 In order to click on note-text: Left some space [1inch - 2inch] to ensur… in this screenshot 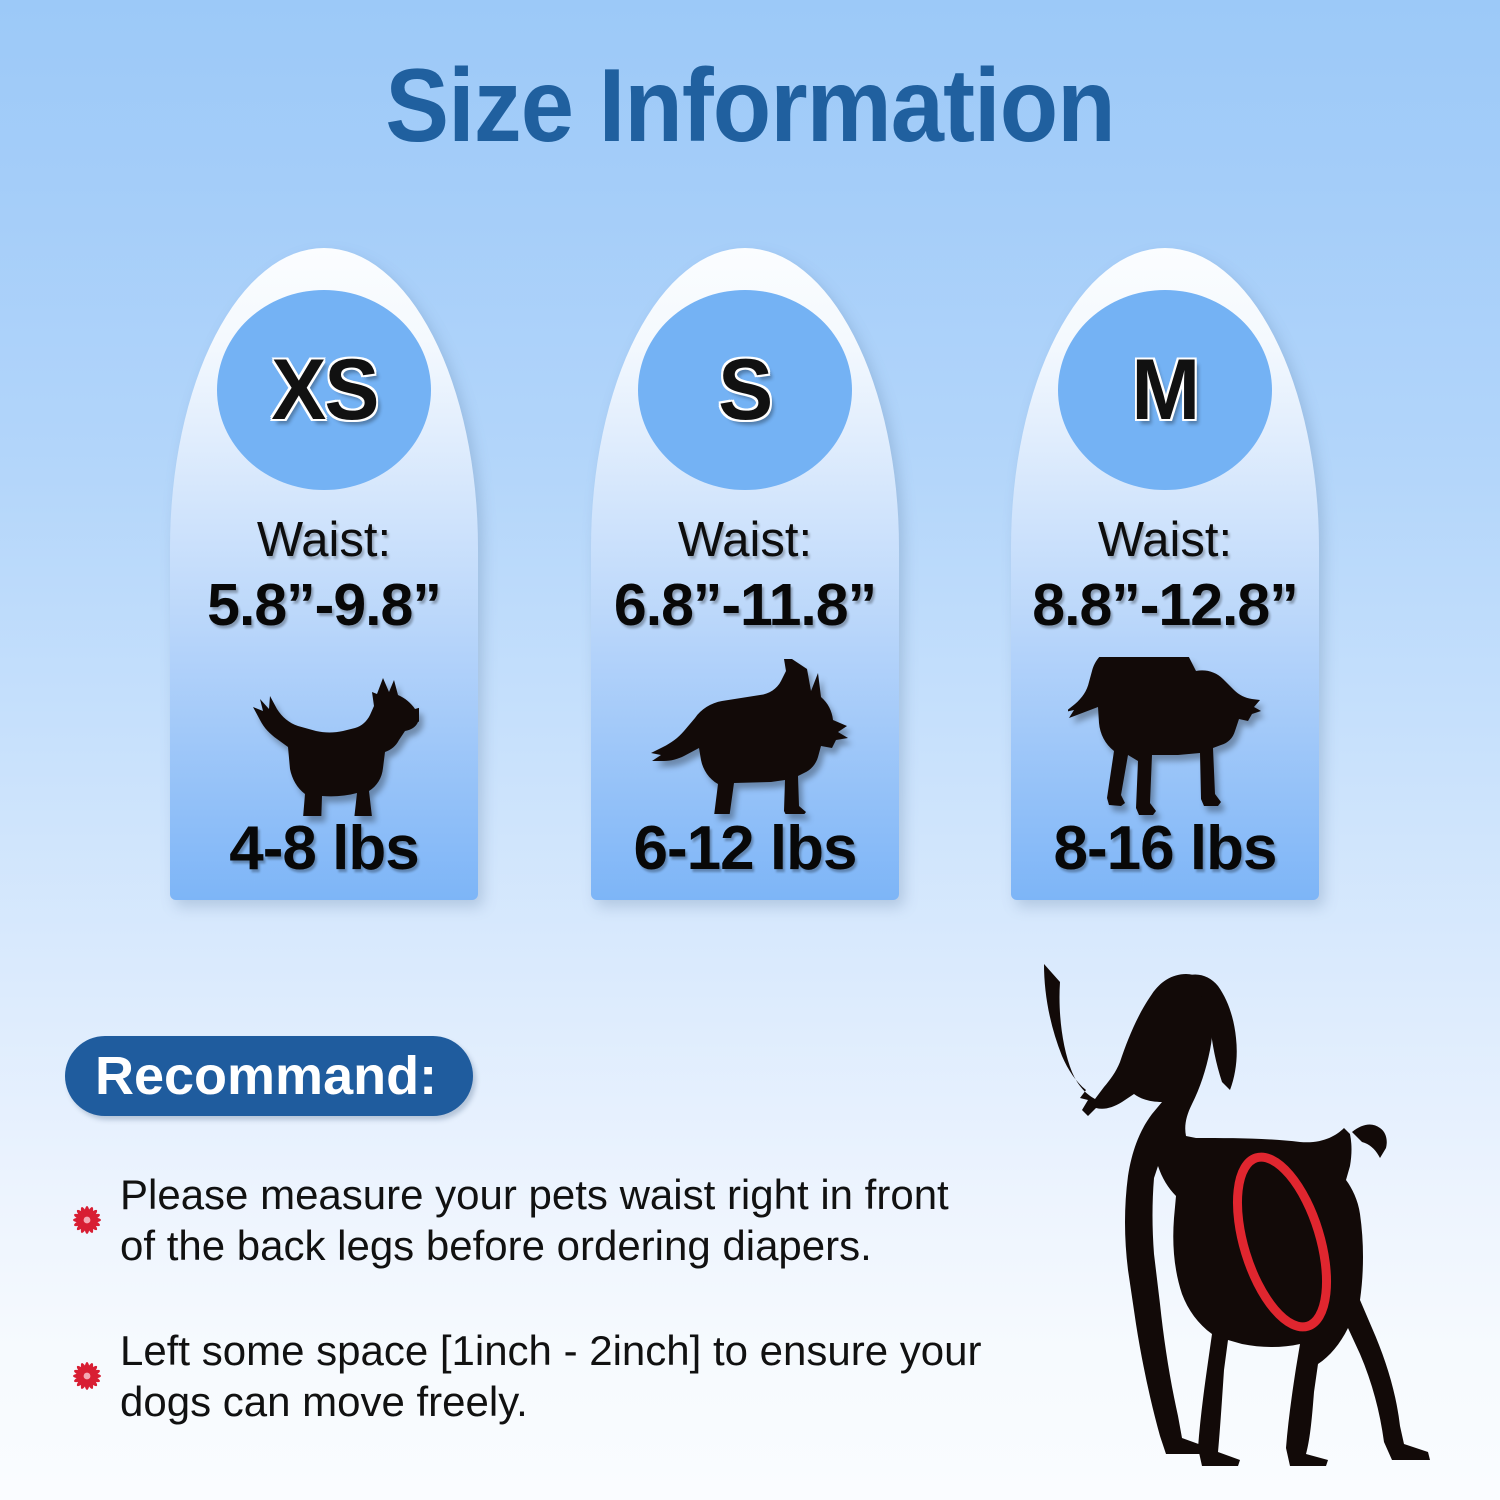, I will do `click(551, 1375)`.